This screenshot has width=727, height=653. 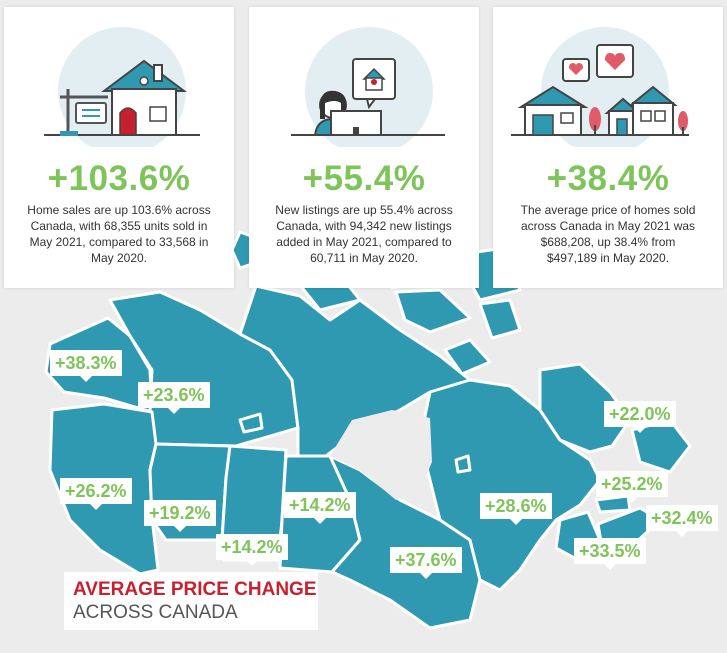 I want to click on region-nunavut, so click(x=355, y=371).